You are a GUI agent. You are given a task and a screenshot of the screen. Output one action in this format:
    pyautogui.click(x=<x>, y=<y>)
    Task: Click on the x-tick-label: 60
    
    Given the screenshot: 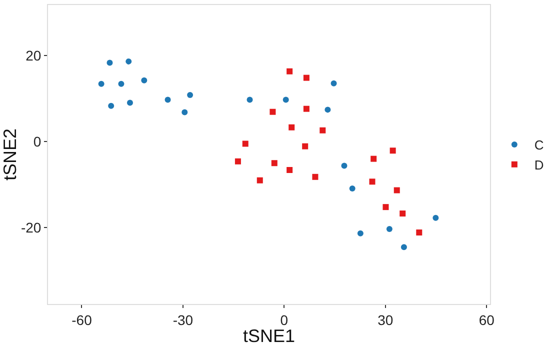 What is the action you would take?
    pyautogui.click(x=486, y=320)
    